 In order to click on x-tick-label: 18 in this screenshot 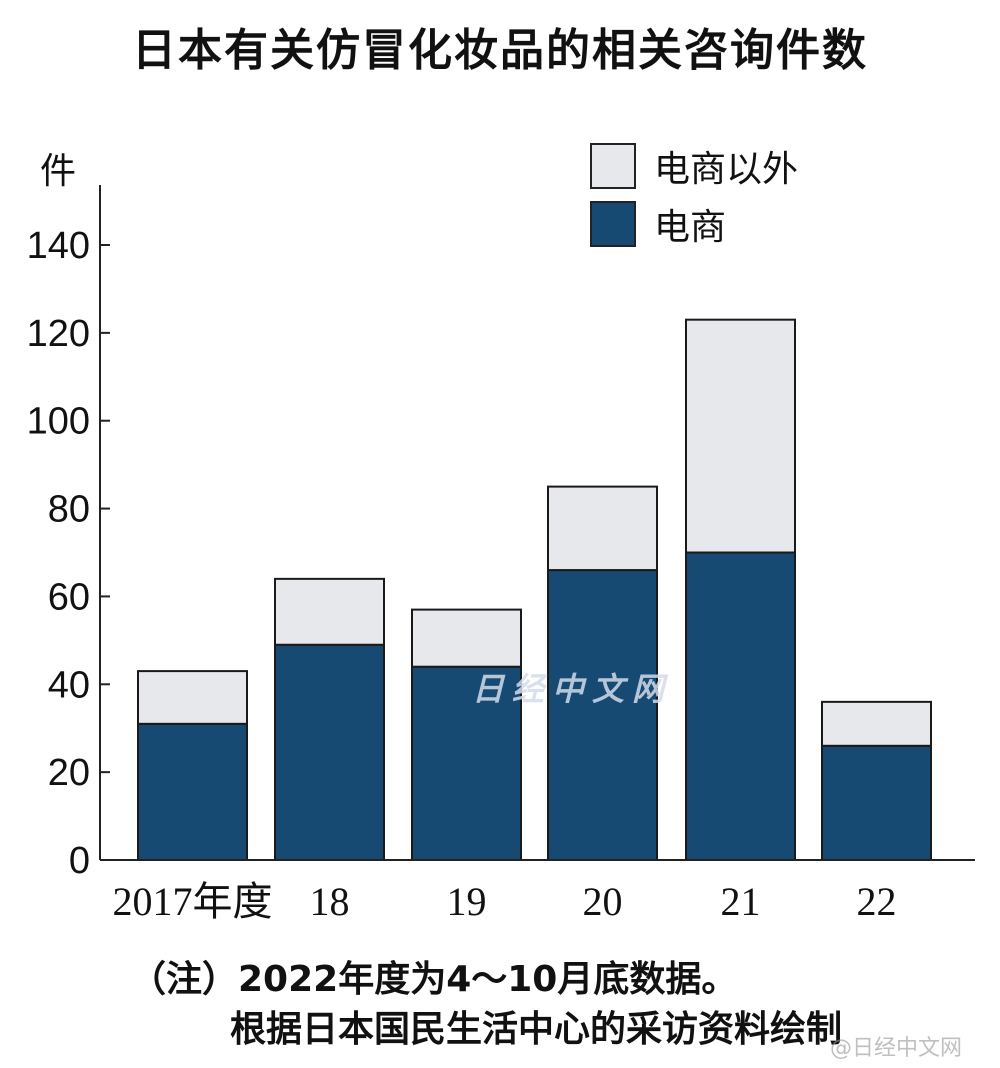, I will do `click(330, 901)`.